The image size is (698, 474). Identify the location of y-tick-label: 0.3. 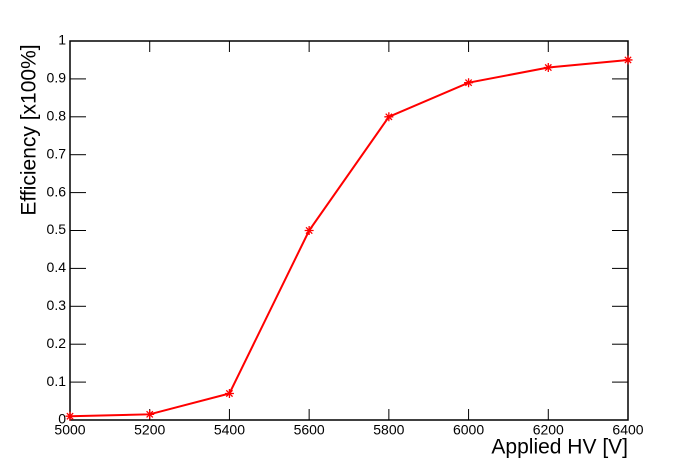
(57, 305).